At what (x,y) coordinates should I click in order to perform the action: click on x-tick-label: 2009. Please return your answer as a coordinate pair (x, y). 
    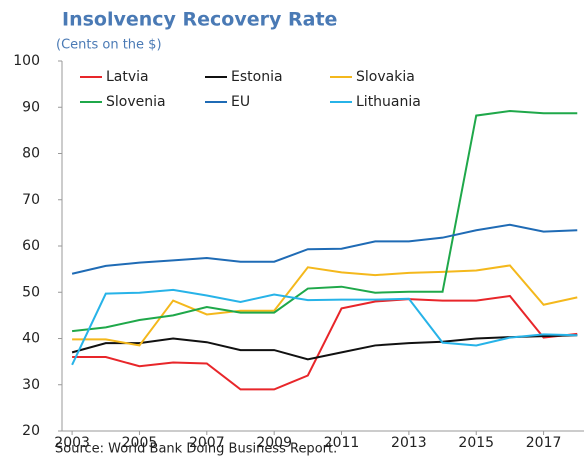
    Looking at the image, I should click on (274, 443).